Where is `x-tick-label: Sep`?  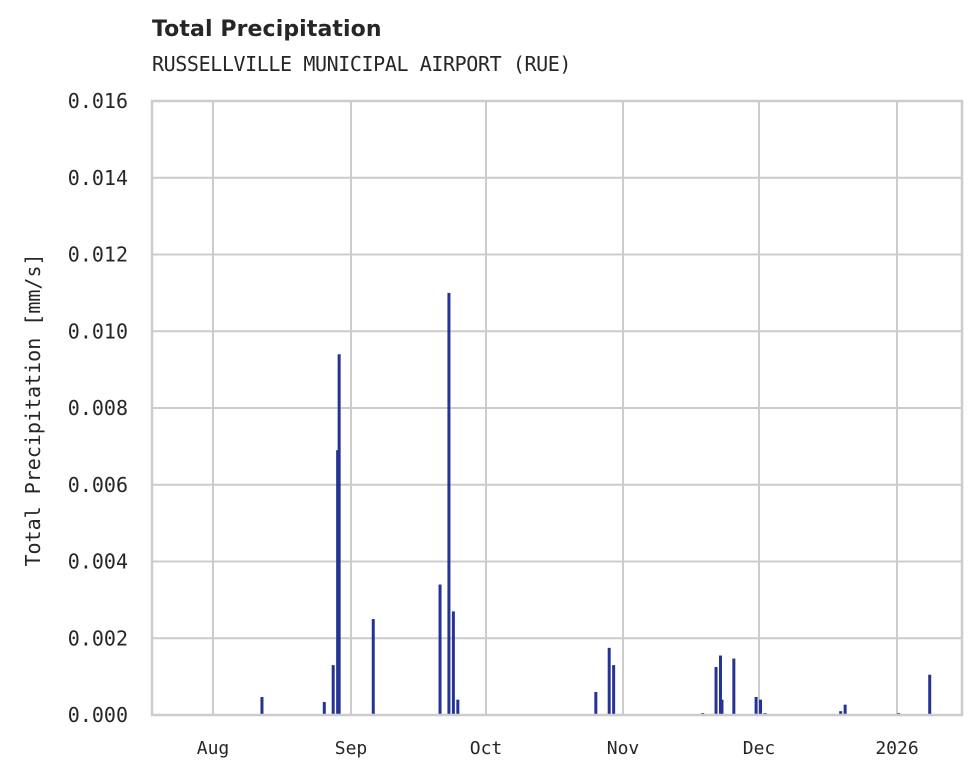 x-tick-label: Sep is located at coordinates (351, 748).